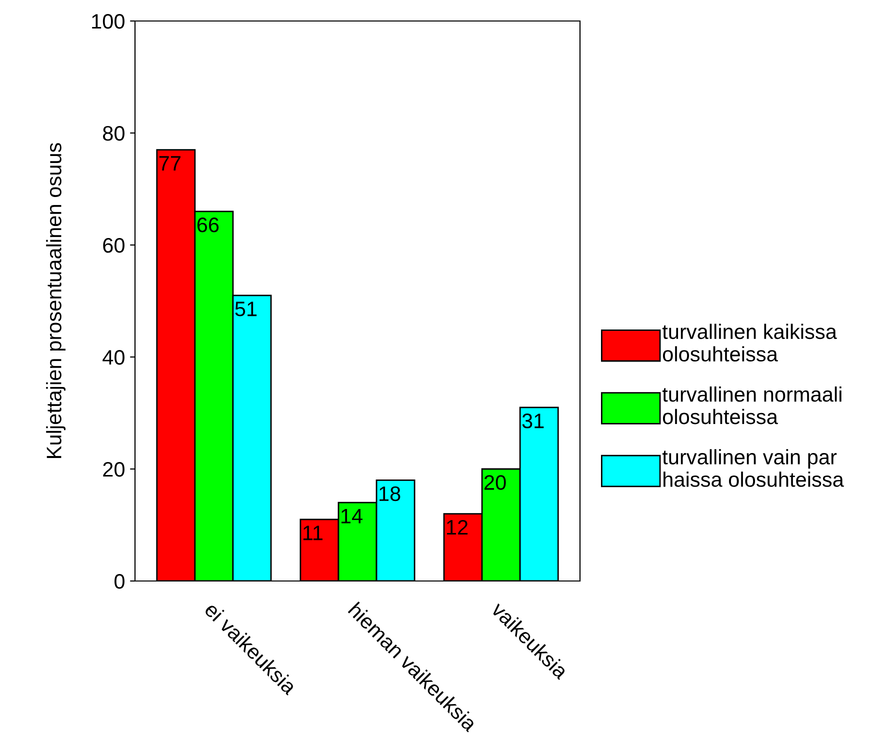  I want to click on y-tick-label: 100, so click(108, 21).